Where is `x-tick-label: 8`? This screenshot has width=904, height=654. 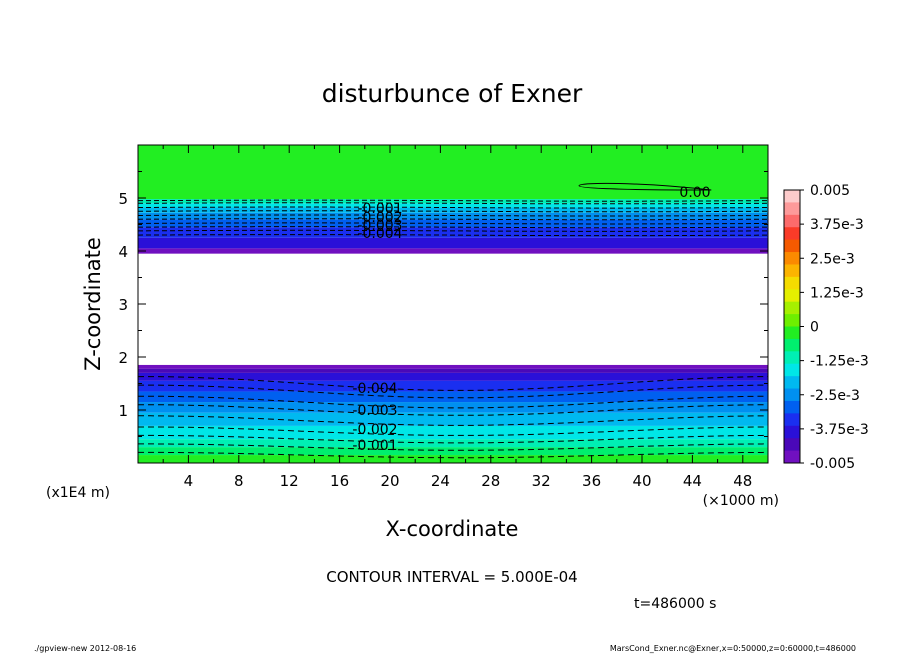
x-tick-label: 8 is located at coordinates (239, 481).